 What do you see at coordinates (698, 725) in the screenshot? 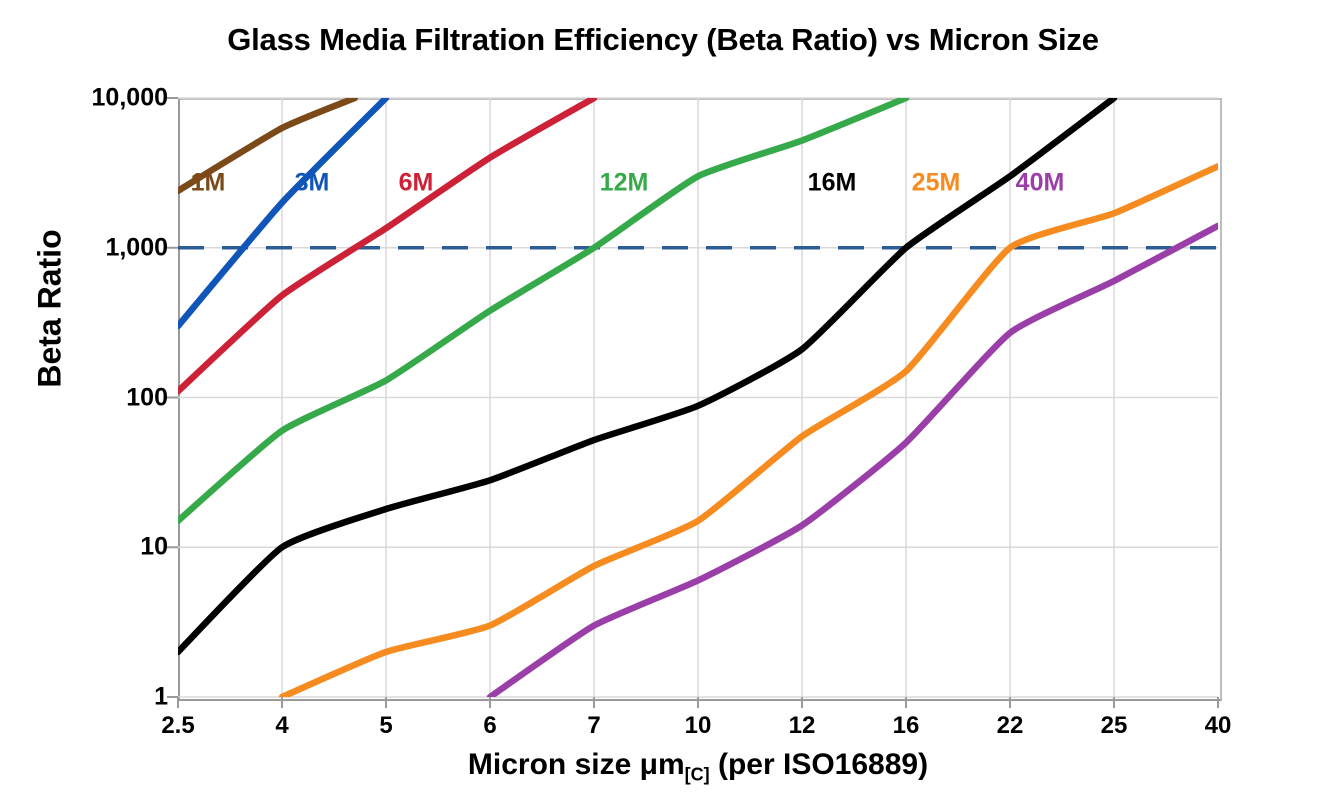
I see `x-tick-label: 10` at bounding box center [698, 725].